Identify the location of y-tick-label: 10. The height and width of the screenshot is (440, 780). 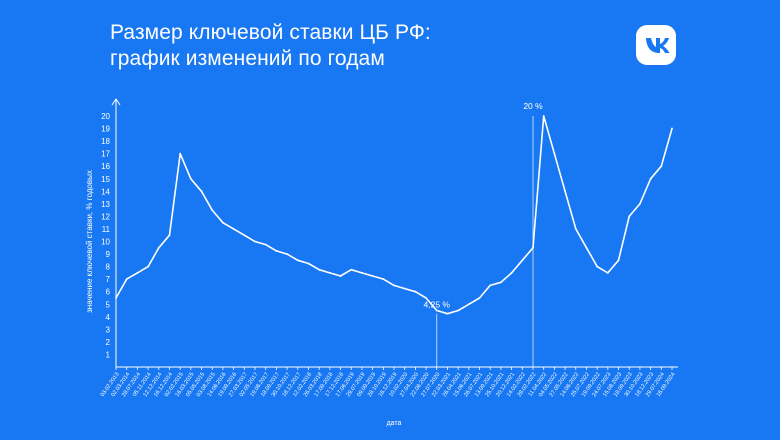
(105, 242).